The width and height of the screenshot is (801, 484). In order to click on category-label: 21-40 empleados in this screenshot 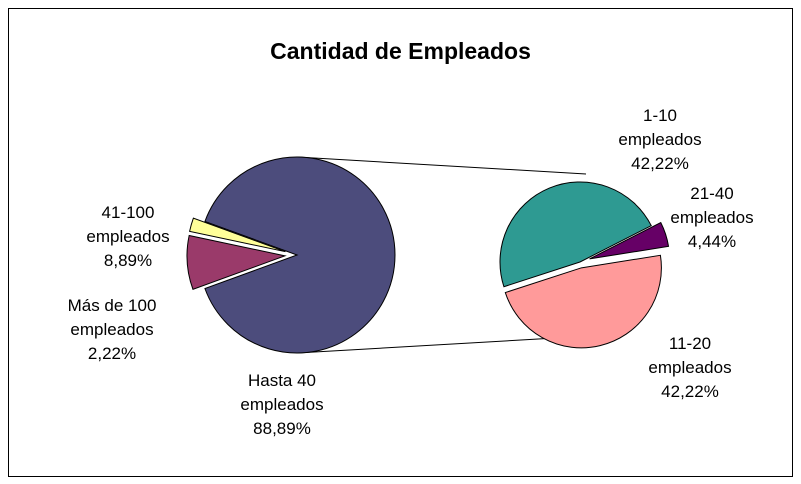, I will do `click(712, 205)`.